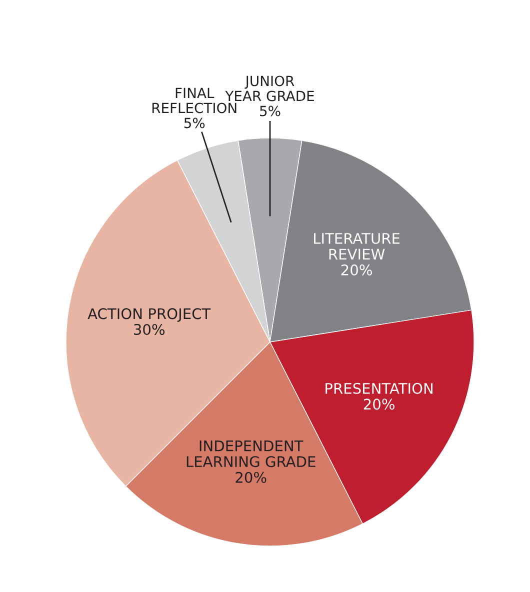  What do you see at coordinates (269, 89) in the screenshot?
I see `slice-label: JUNIOR YEAR GRADE` at bounding box center [269, 89].